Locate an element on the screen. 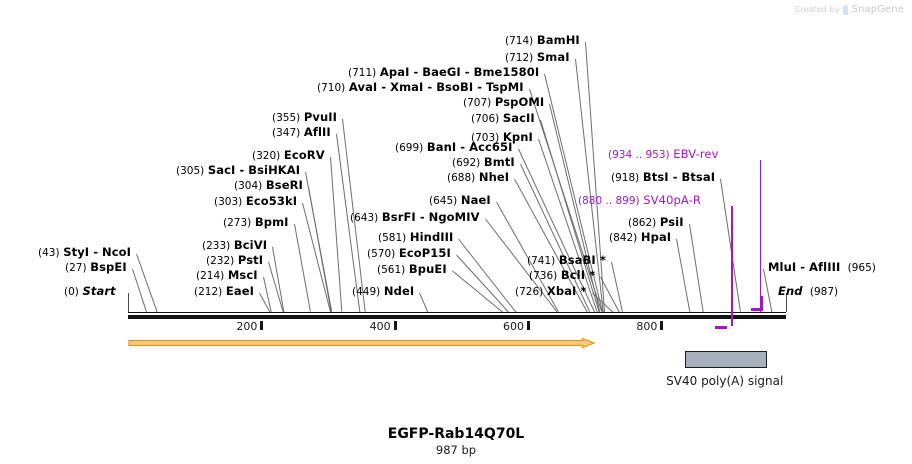 Image resolution: width=912 pixels, height=464 pixels. enzyme-name: EcoP15I is located at coordinates (424, 253).